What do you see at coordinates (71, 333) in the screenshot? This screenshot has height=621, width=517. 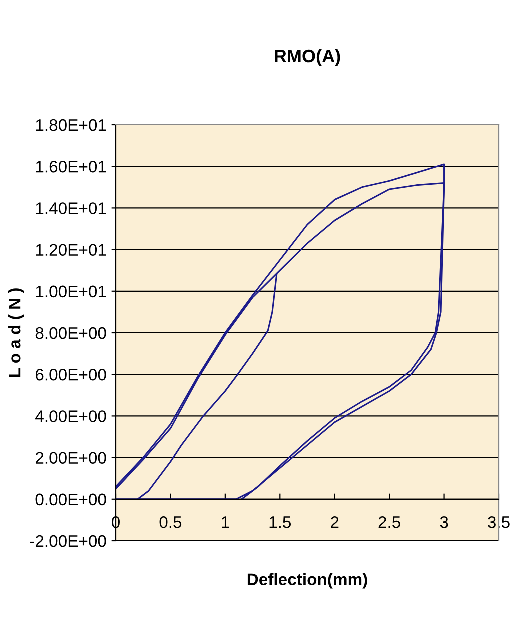 I see `y-tick-label: 8.00E+00` at bounding box center [71, 333].